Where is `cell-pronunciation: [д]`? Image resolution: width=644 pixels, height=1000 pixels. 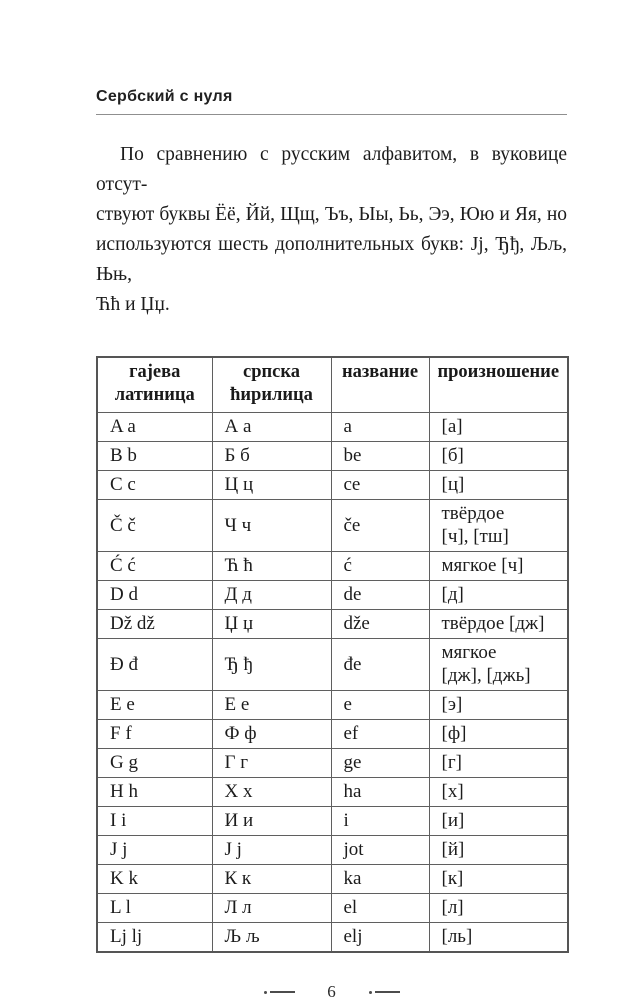
cell-pronunciation: [д] is located at coordinates (498, 595).